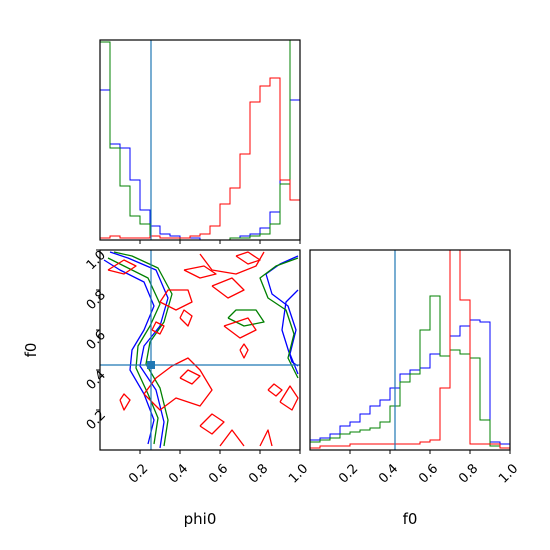 This screenshot has height=550, width=550. Describe the element at coordinates (218, 473) in the screenshot. I see `phi0-xtick-label: 0.6` at that location.